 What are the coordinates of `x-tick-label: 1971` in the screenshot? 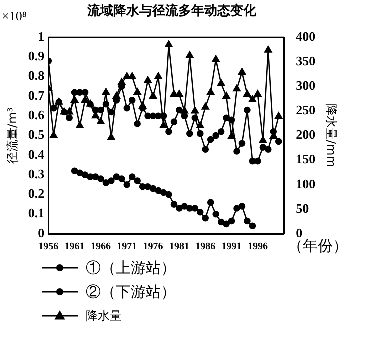 It's located at (127, 247).